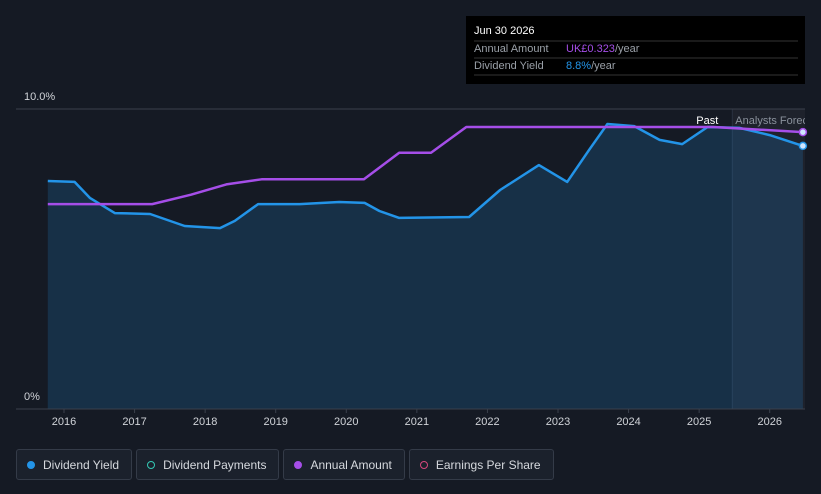 Image resolution: width=821 pixels, height=494 pixels. Describe the element at coordinates (578, 66) in the screenshot. I see `tooltip-value-number: 8.8%` at that location.